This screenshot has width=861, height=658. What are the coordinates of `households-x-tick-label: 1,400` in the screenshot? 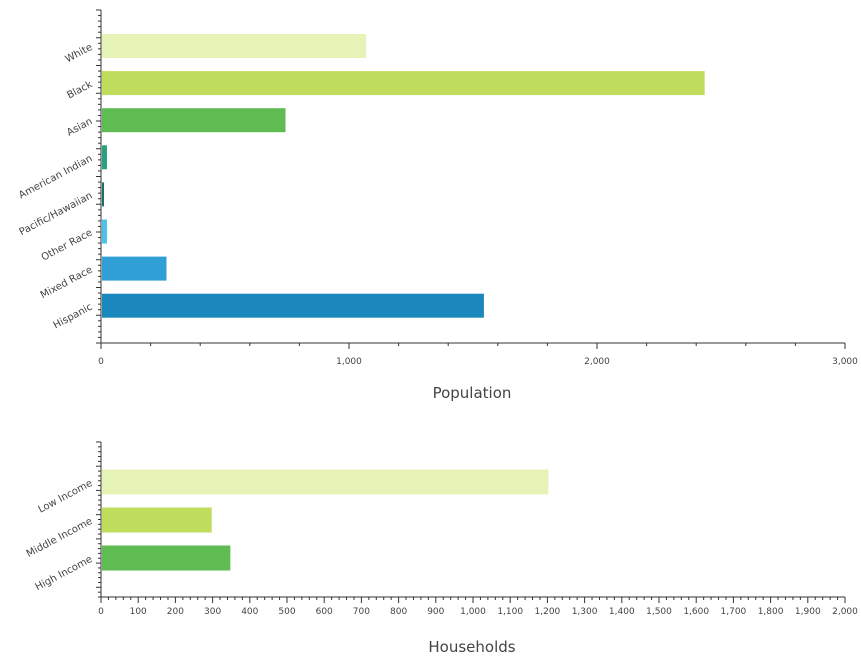 It's located at (622, 612).